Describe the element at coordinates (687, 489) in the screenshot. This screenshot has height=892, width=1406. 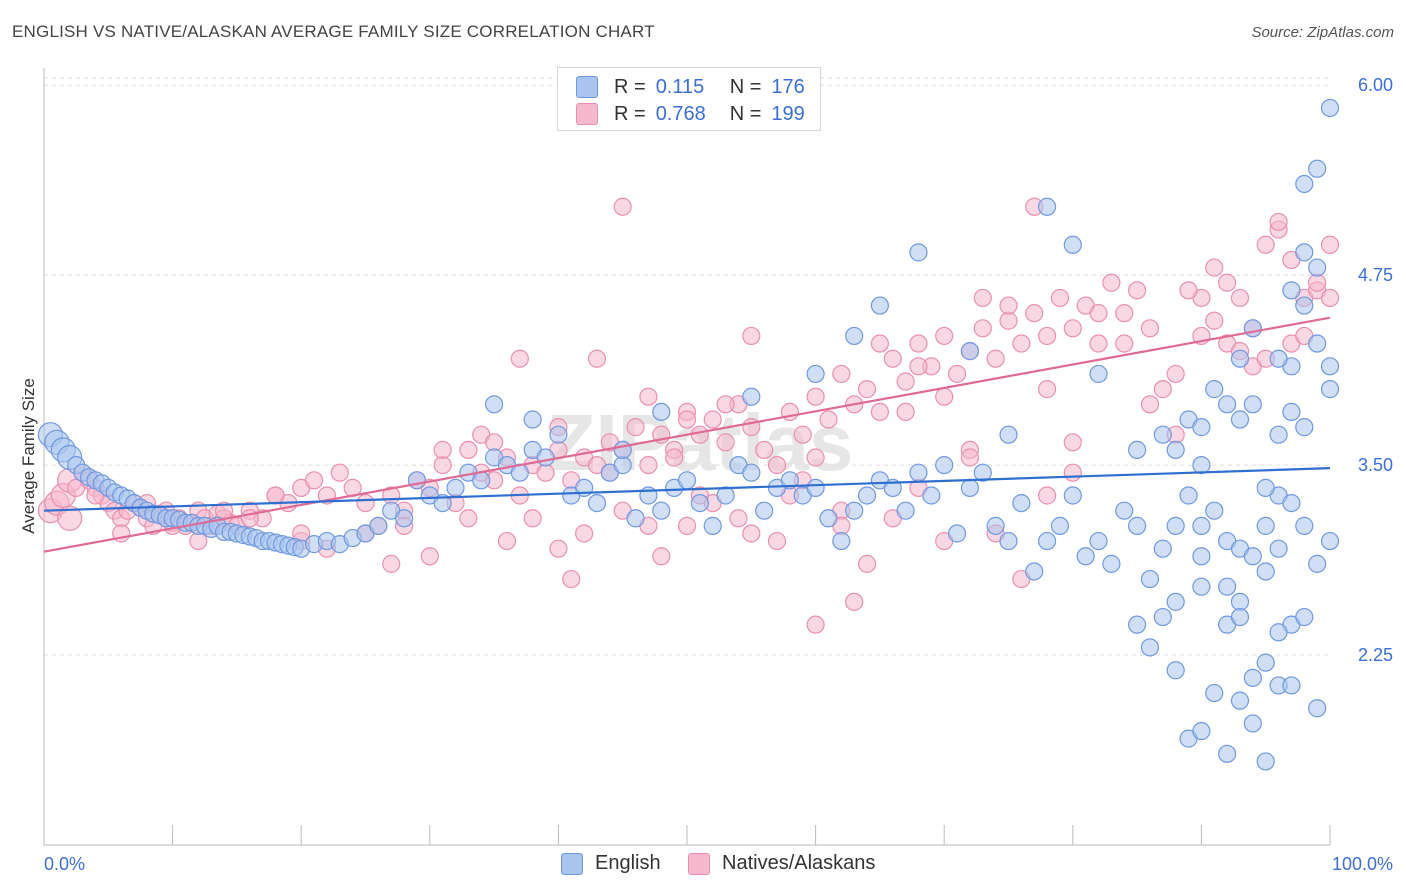
I see `english-trend-line` at that location.